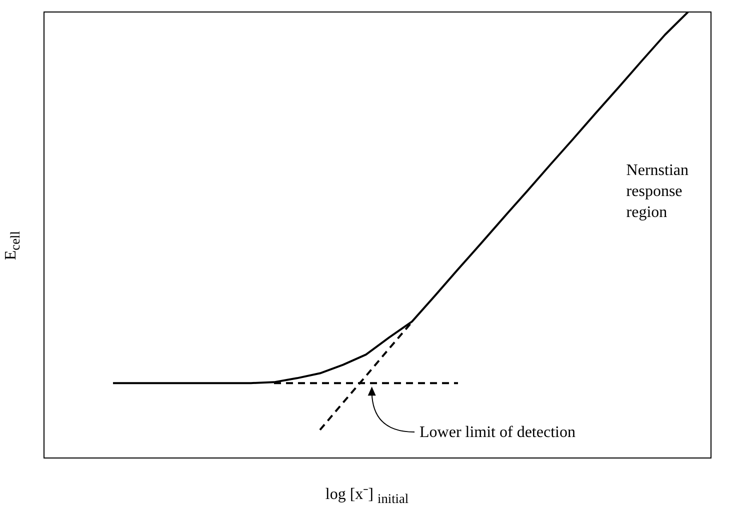 The width and height of the screenshot is (734, 510). I want to click on x-axis-title: log [x⁻] $_{initial}$, so click(367, 496).